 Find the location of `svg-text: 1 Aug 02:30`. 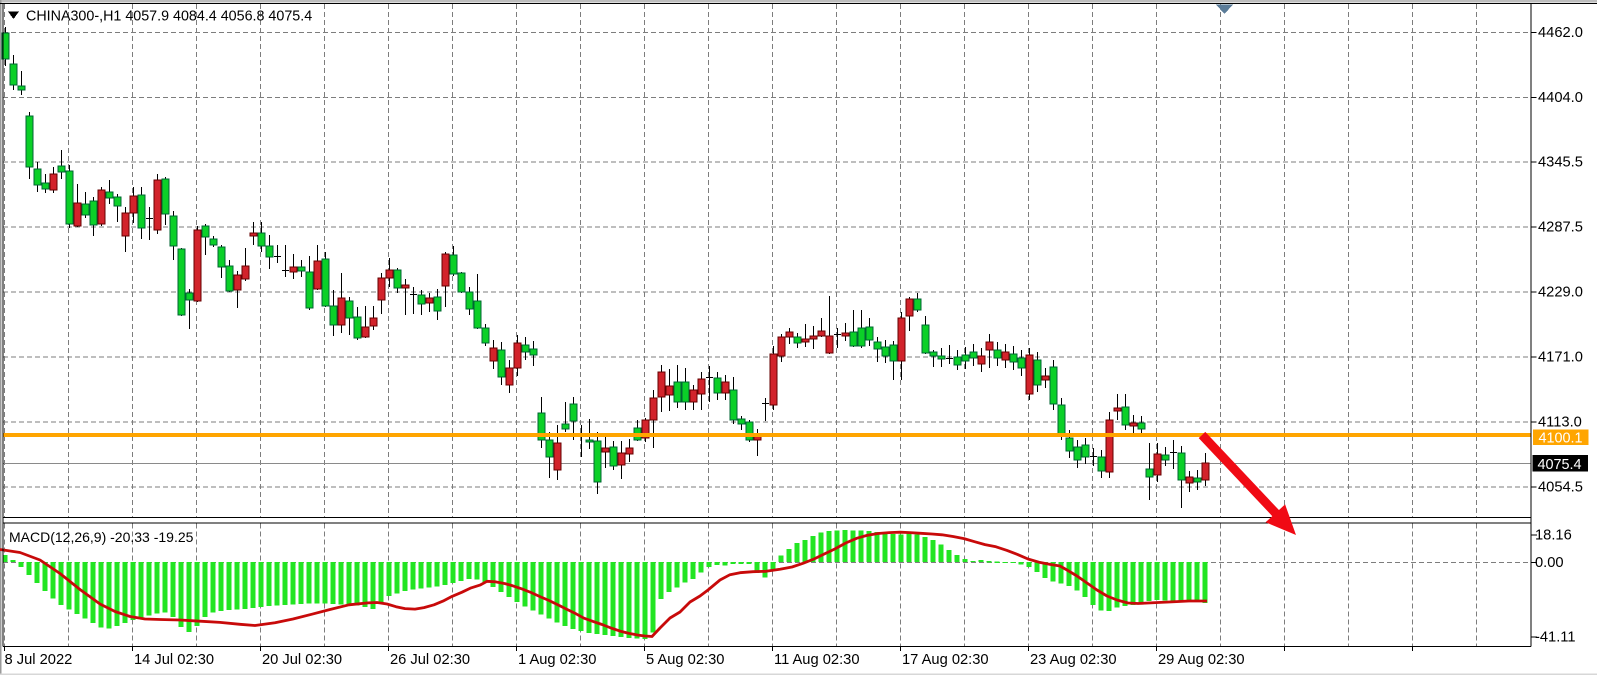

svg-text: 1 Aug 02:30 is located at coordinates (557, 660).